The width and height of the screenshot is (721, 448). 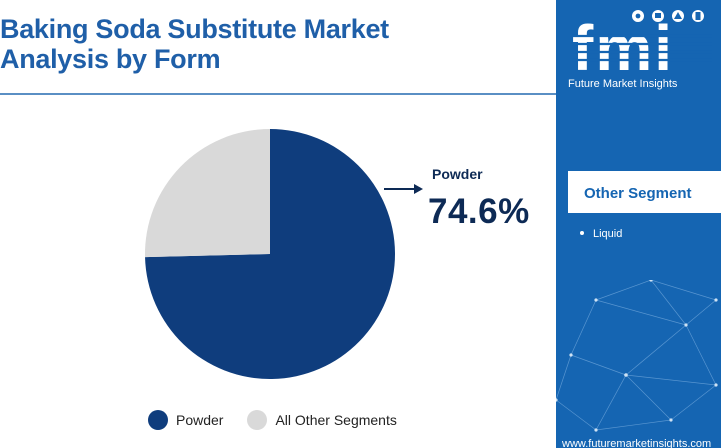 What do you see at coordinates (457, 174) in the screenshot?
I see `callout-label: Powder` at bounding box center [457, 174].